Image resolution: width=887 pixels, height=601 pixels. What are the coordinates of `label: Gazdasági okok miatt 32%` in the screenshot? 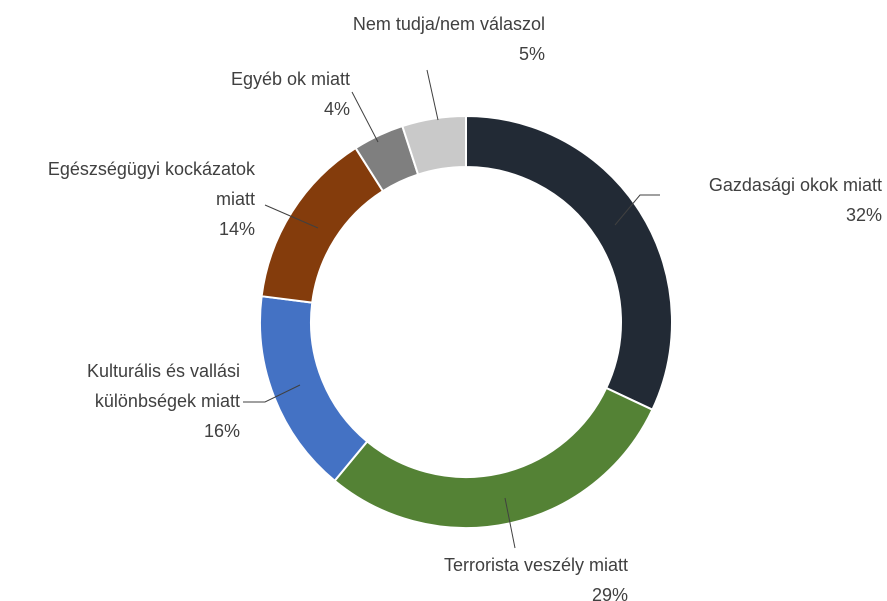 It's located at (752, 200).